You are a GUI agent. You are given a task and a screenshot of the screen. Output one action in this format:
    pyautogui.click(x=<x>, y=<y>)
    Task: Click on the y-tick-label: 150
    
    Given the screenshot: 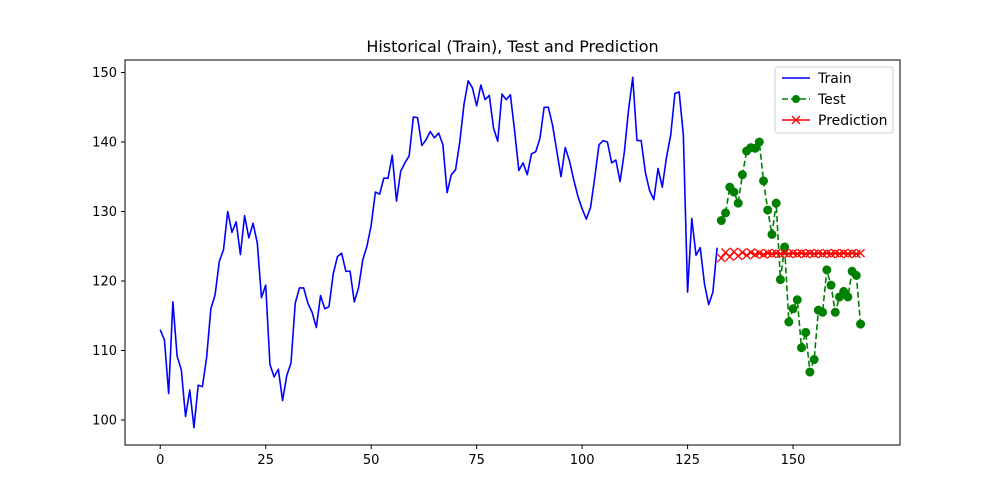 What is the action you would take?
    pyautogui.click(x=104, y=73)
    